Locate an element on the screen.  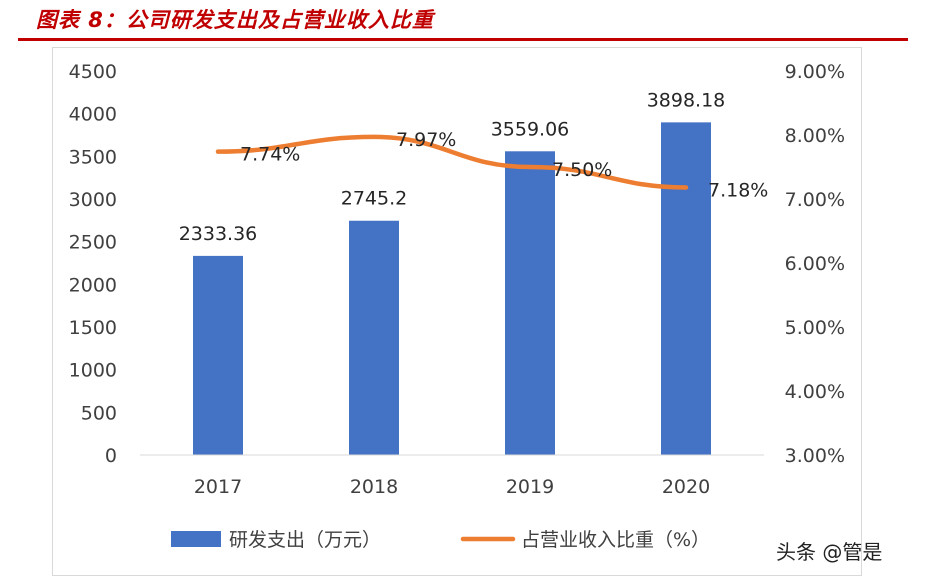
bar-2018 is located at coordinates (374, 337).